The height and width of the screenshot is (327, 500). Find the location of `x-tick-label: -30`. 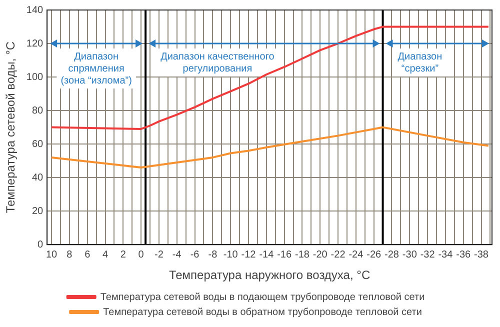

x-tick-label: -30 is located at coordinates (410, 254).